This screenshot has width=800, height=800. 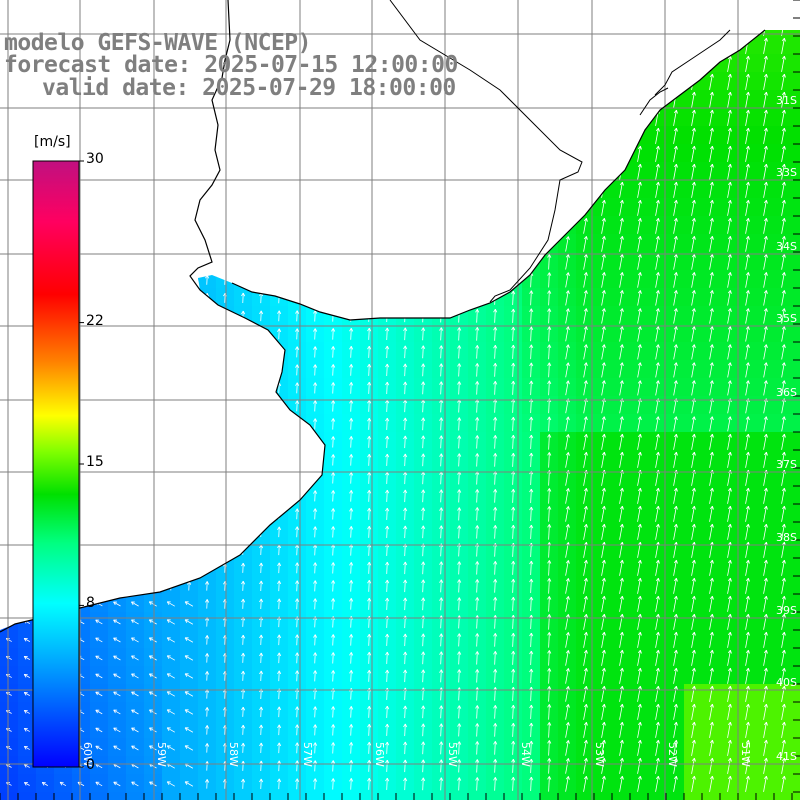 I want to click on latitude-label: 38S, so click(x=786, y=537).